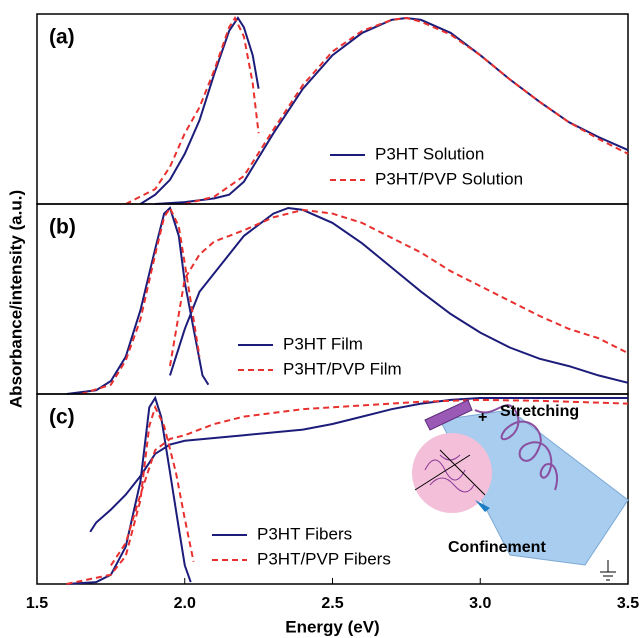 This screenshot has width=643, height=638. What do you see at coordinates (332, 603) in the screenshot?
I see `x-tick-label: 2.5` at bounding box center [332, 603].